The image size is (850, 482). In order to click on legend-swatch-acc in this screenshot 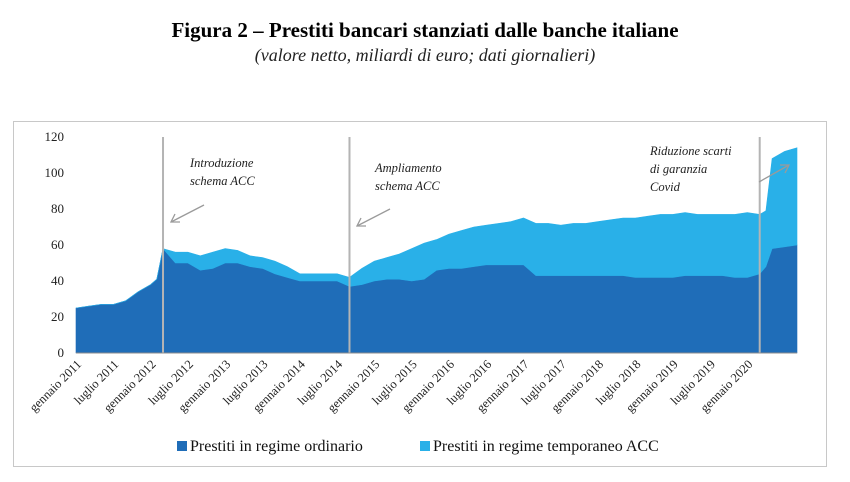, I will do `click(425, 446)`.